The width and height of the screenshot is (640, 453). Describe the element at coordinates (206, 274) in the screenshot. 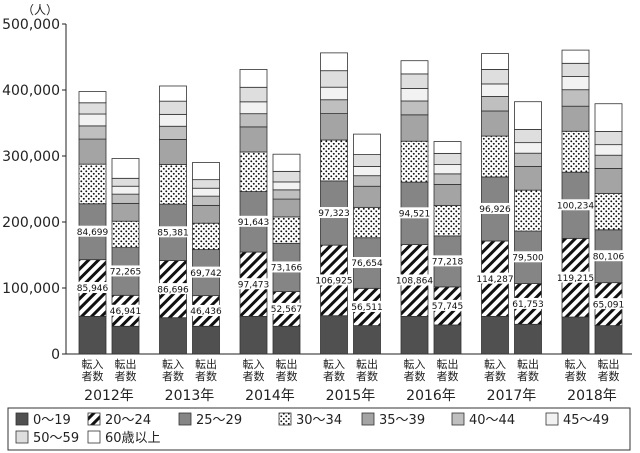

I see `data-label: 69,742` at that location.